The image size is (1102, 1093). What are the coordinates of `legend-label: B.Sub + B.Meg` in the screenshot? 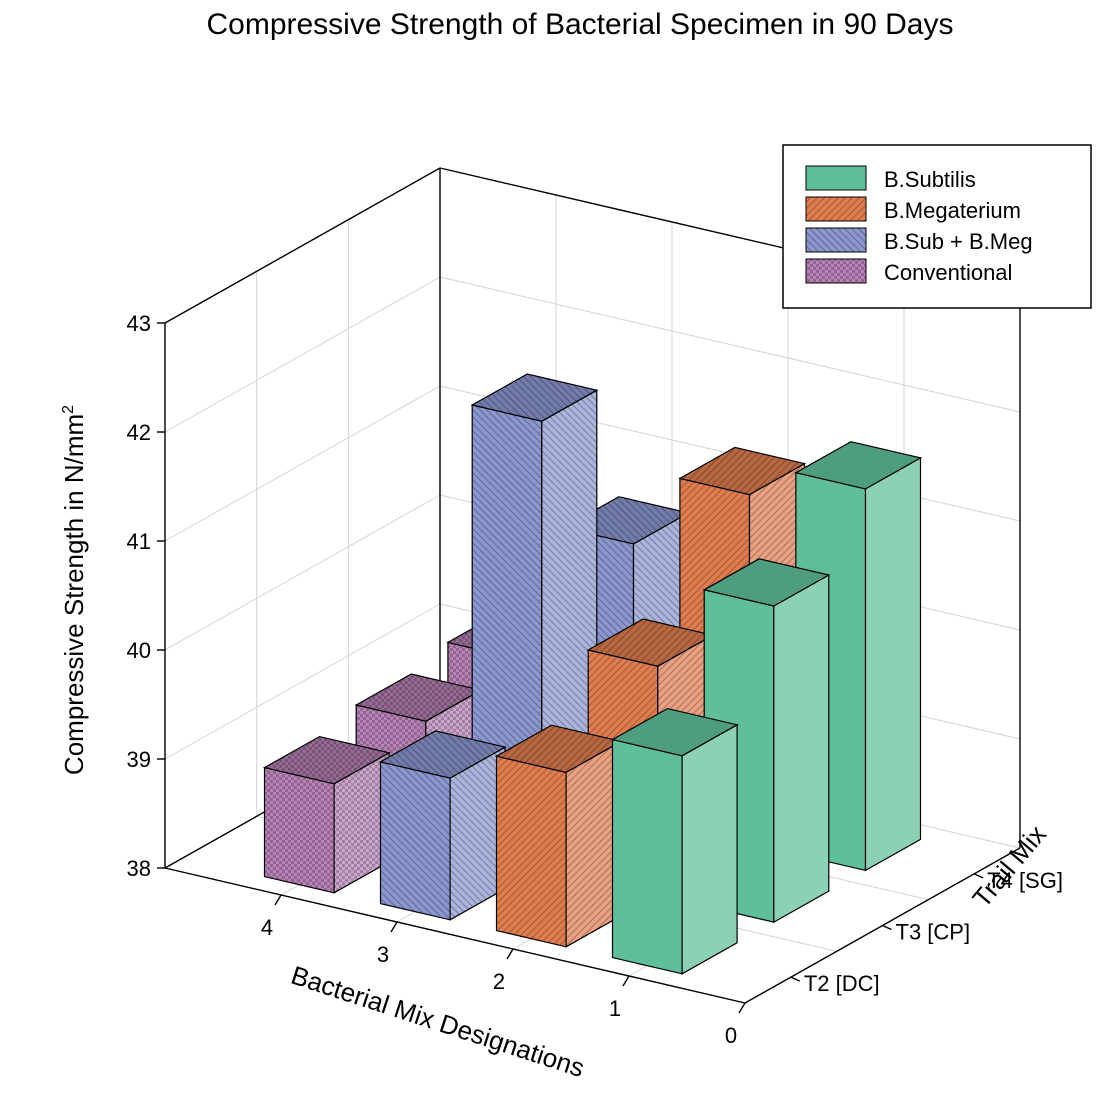 It's located at (958, 241).